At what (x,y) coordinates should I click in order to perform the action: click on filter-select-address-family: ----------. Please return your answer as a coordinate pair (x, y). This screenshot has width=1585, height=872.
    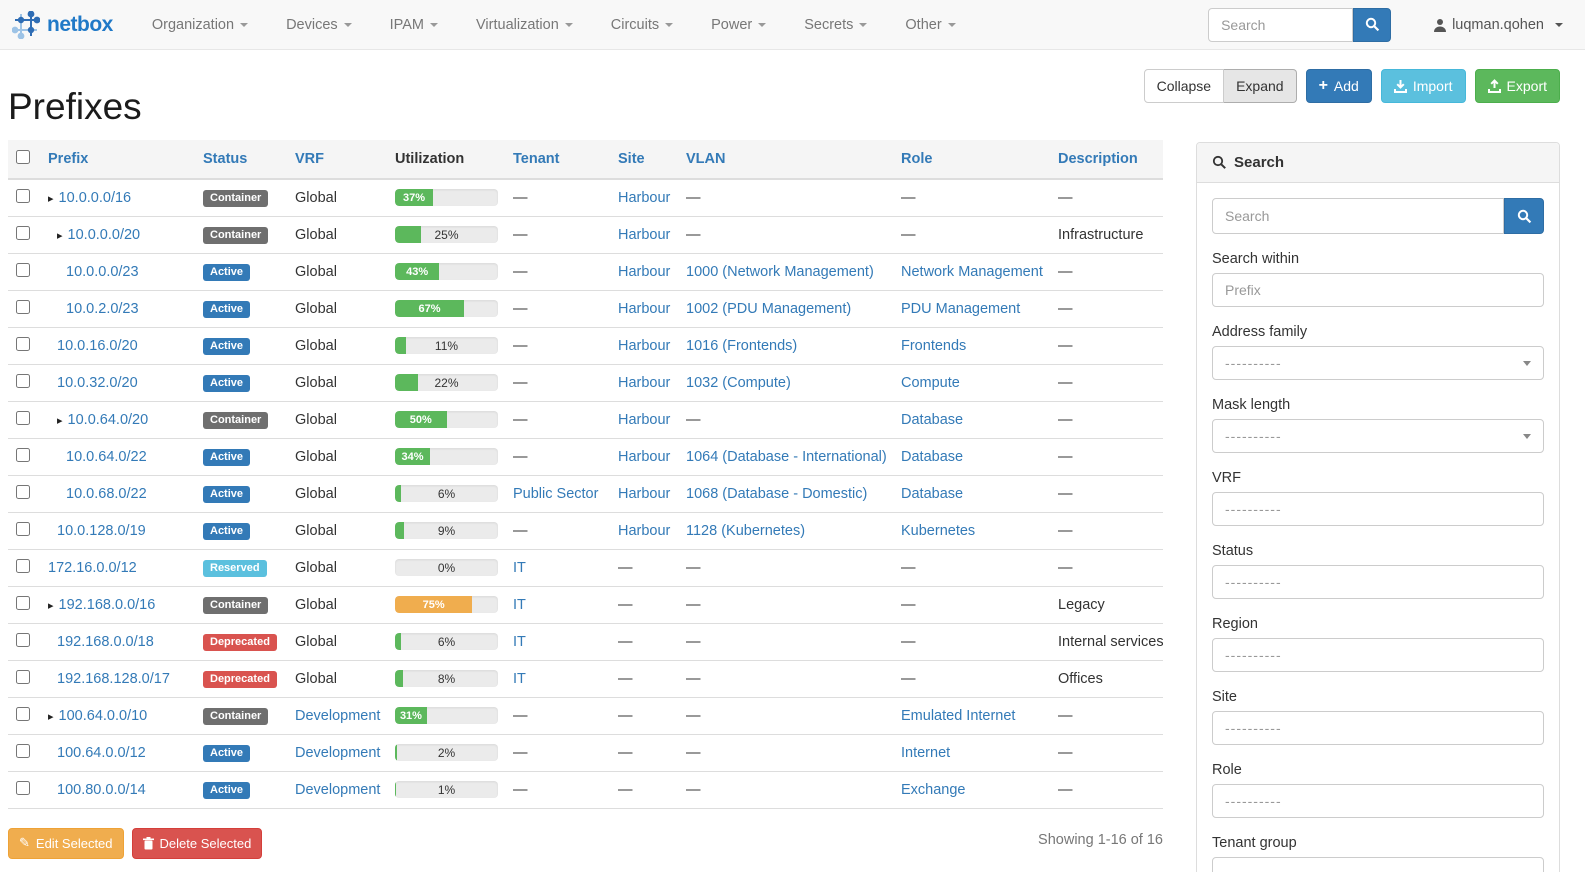
    Looking at the image, I should click on (1378, 363).